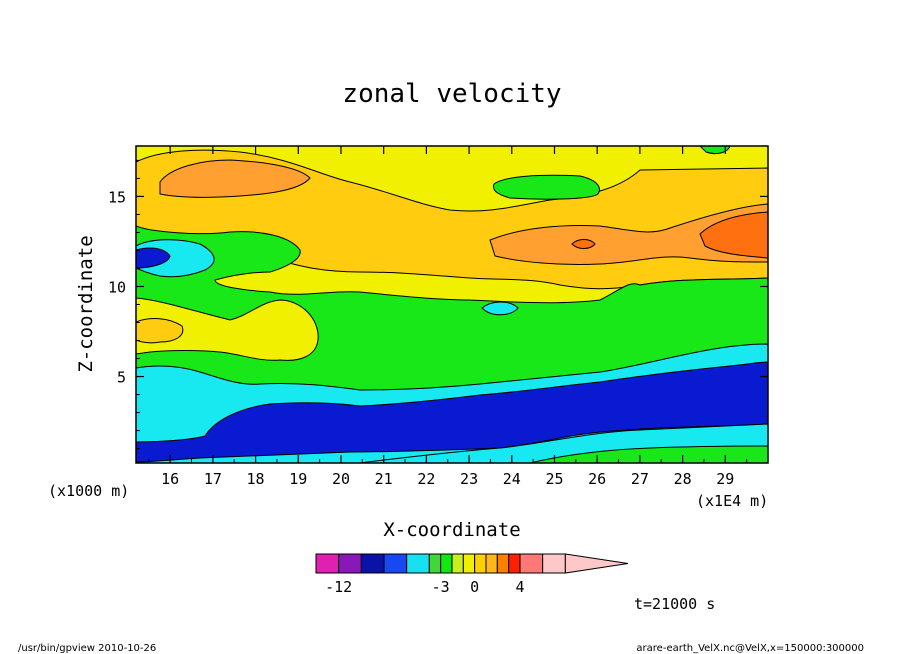 This screenshot has width=904, height=654. I want to click on band-cyan-spot, so click(500, 308).